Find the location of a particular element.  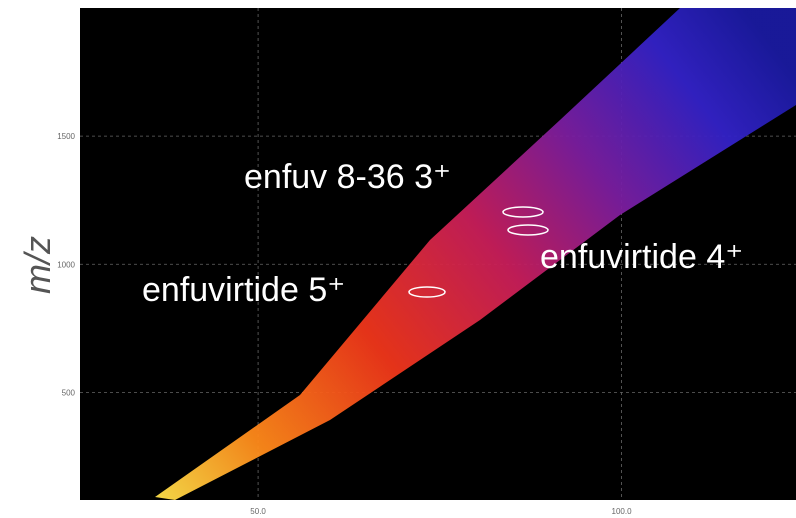

x-tick-label: 50.0 is located at coordinates (258, 511).